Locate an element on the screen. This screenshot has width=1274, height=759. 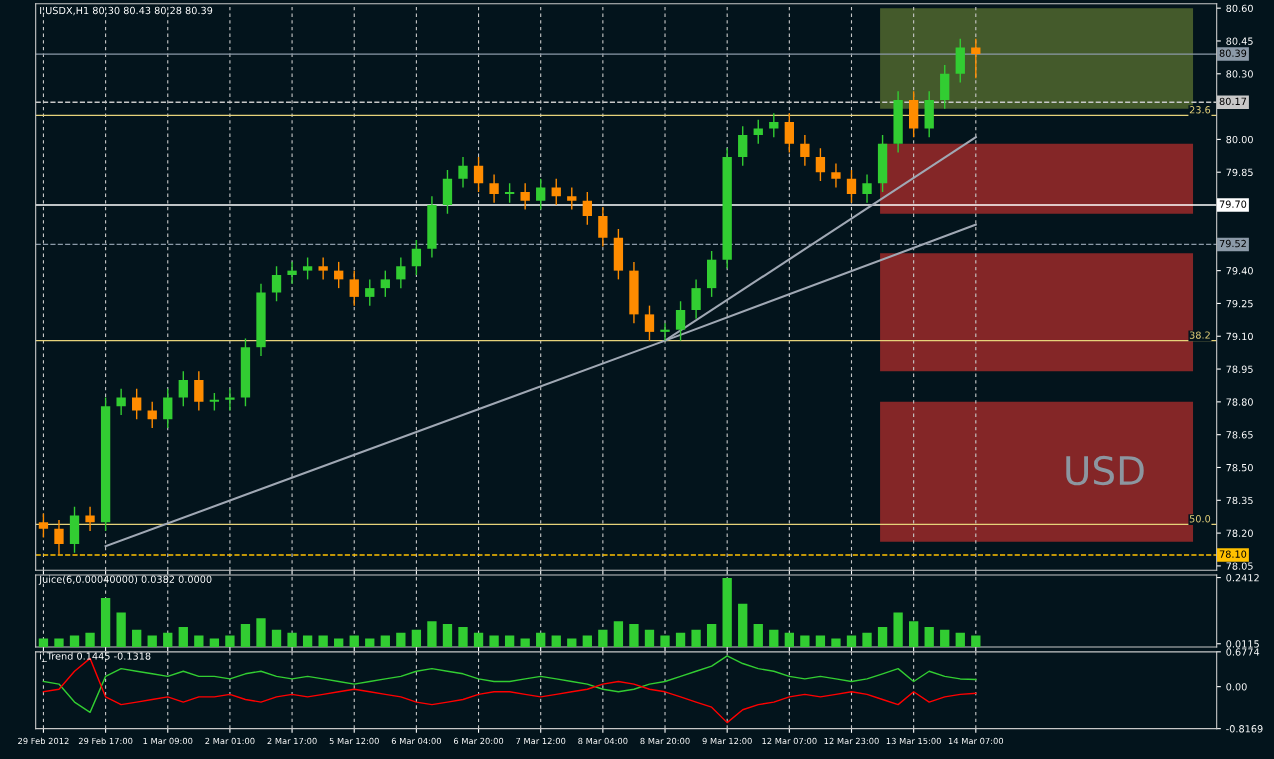
x-tick-label: 9 Mar 12:00 is located at coordinates (727, 741).